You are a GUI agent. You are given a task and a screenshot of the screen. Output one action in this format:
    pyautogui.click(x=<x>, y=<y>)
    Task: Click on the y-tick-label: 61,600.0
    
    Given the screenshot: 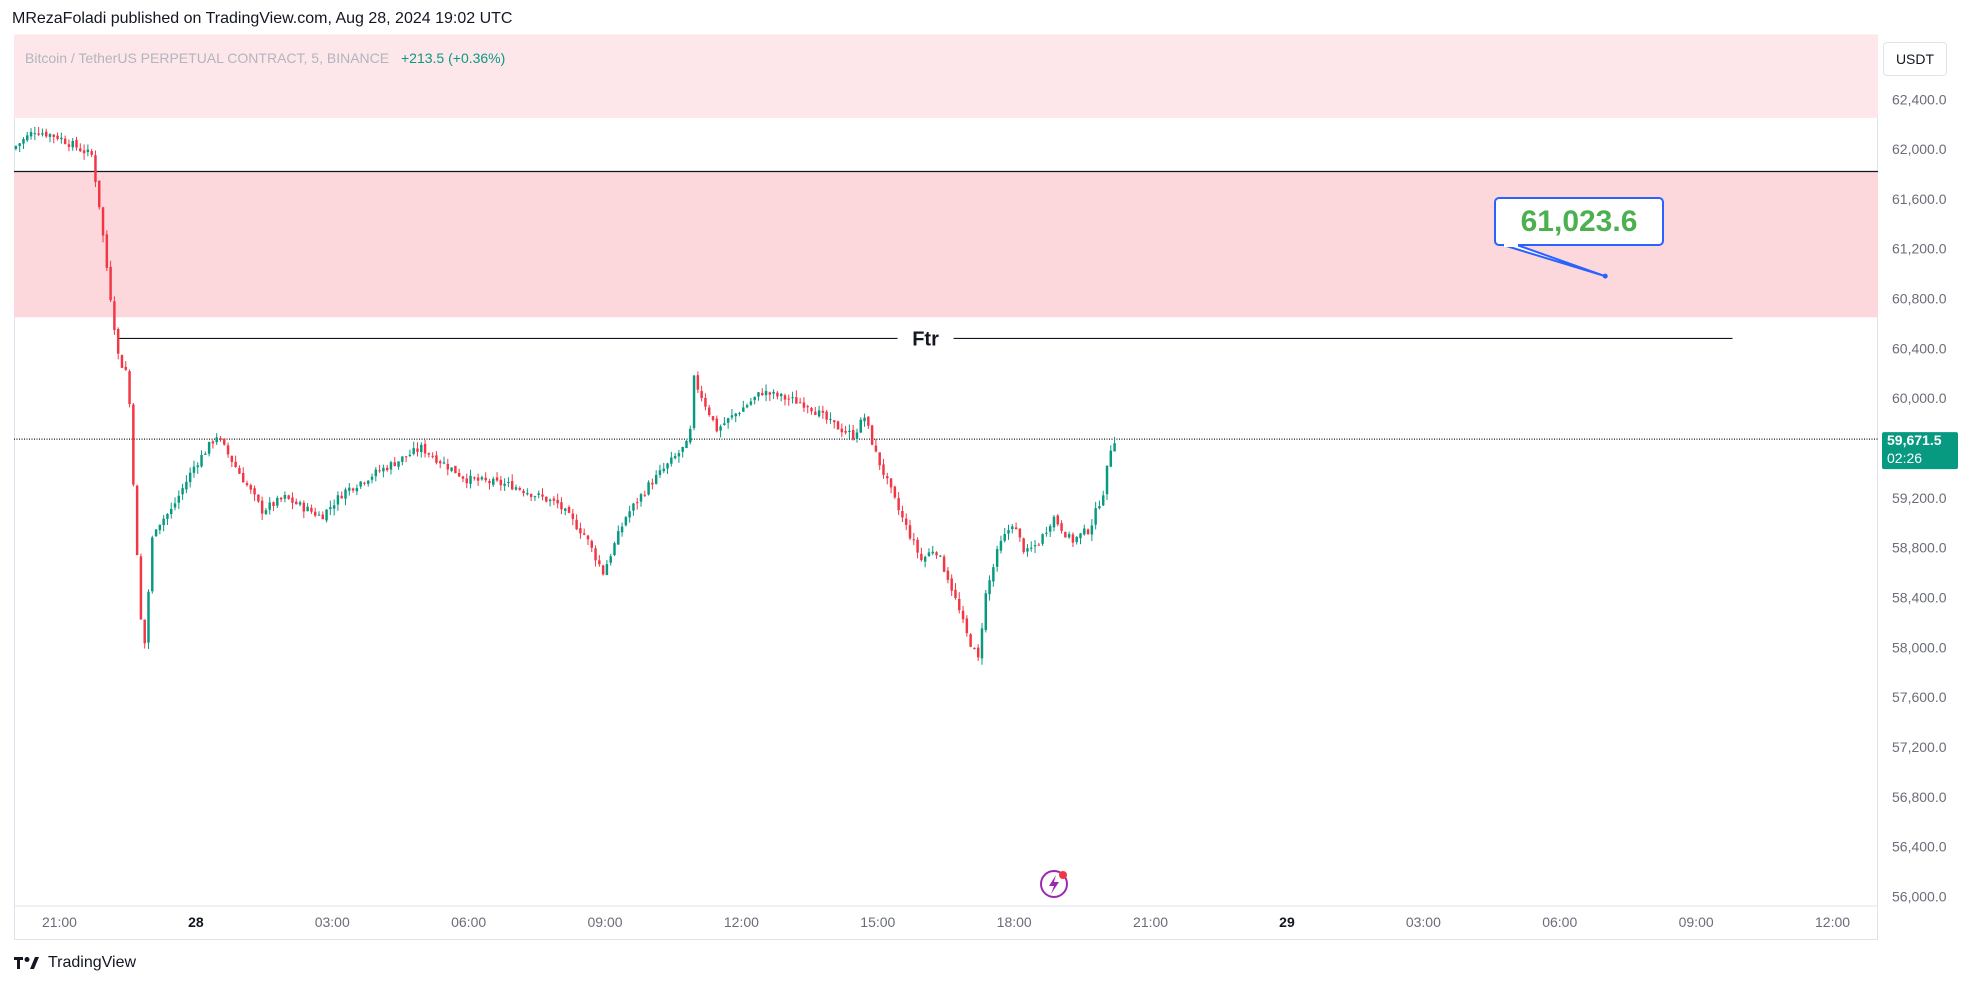 What is the action you would take?
    pyautogui.click(x=1919, y=199)
    